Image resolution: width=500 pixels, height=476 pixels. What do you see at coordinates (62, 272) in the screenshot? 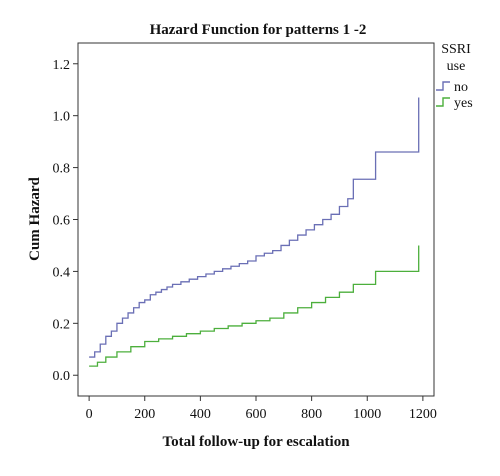
I see `y-tick-label: 0.4` at bounding box center [62, 272].